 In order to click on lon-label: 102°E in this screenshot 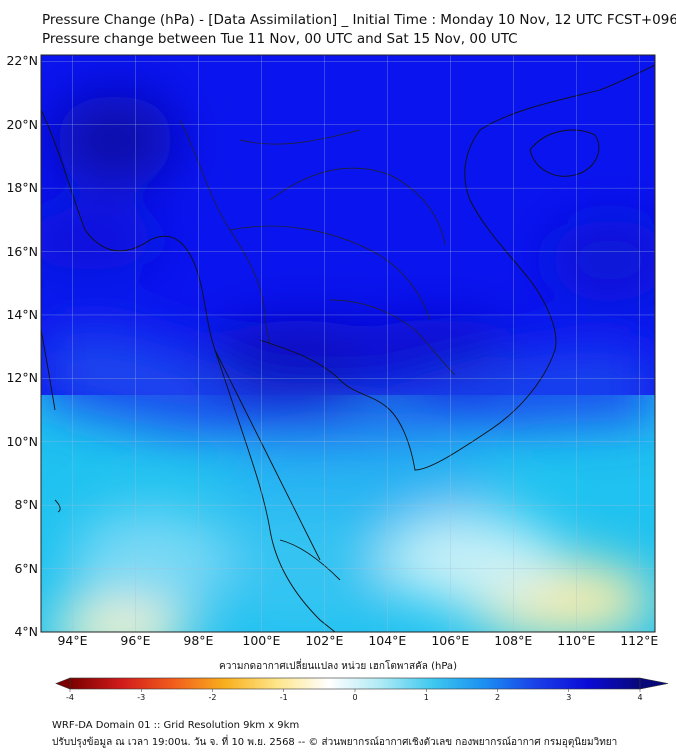, I will do `click(324, 640)`.